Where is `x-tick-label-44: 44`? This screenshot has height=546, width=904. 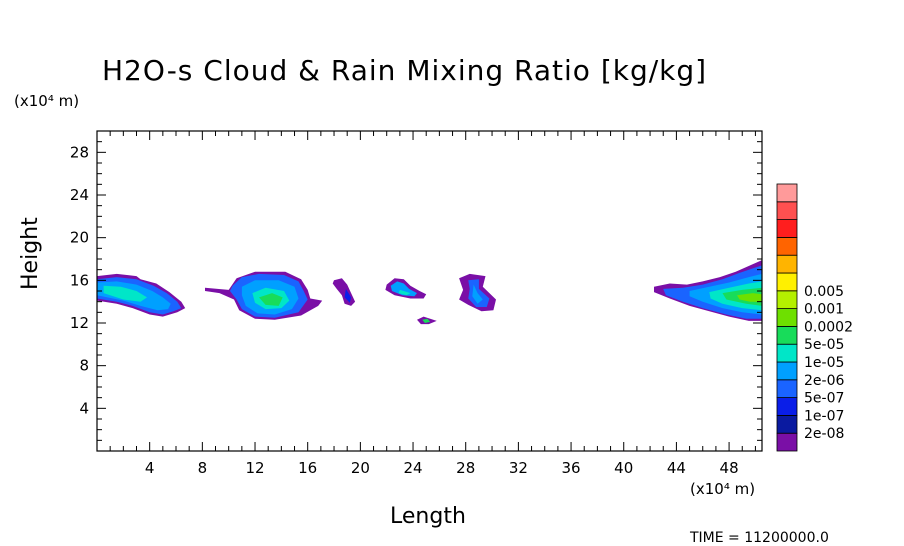 x-tick-label-44: 44 is located at coordinates (676, 468).